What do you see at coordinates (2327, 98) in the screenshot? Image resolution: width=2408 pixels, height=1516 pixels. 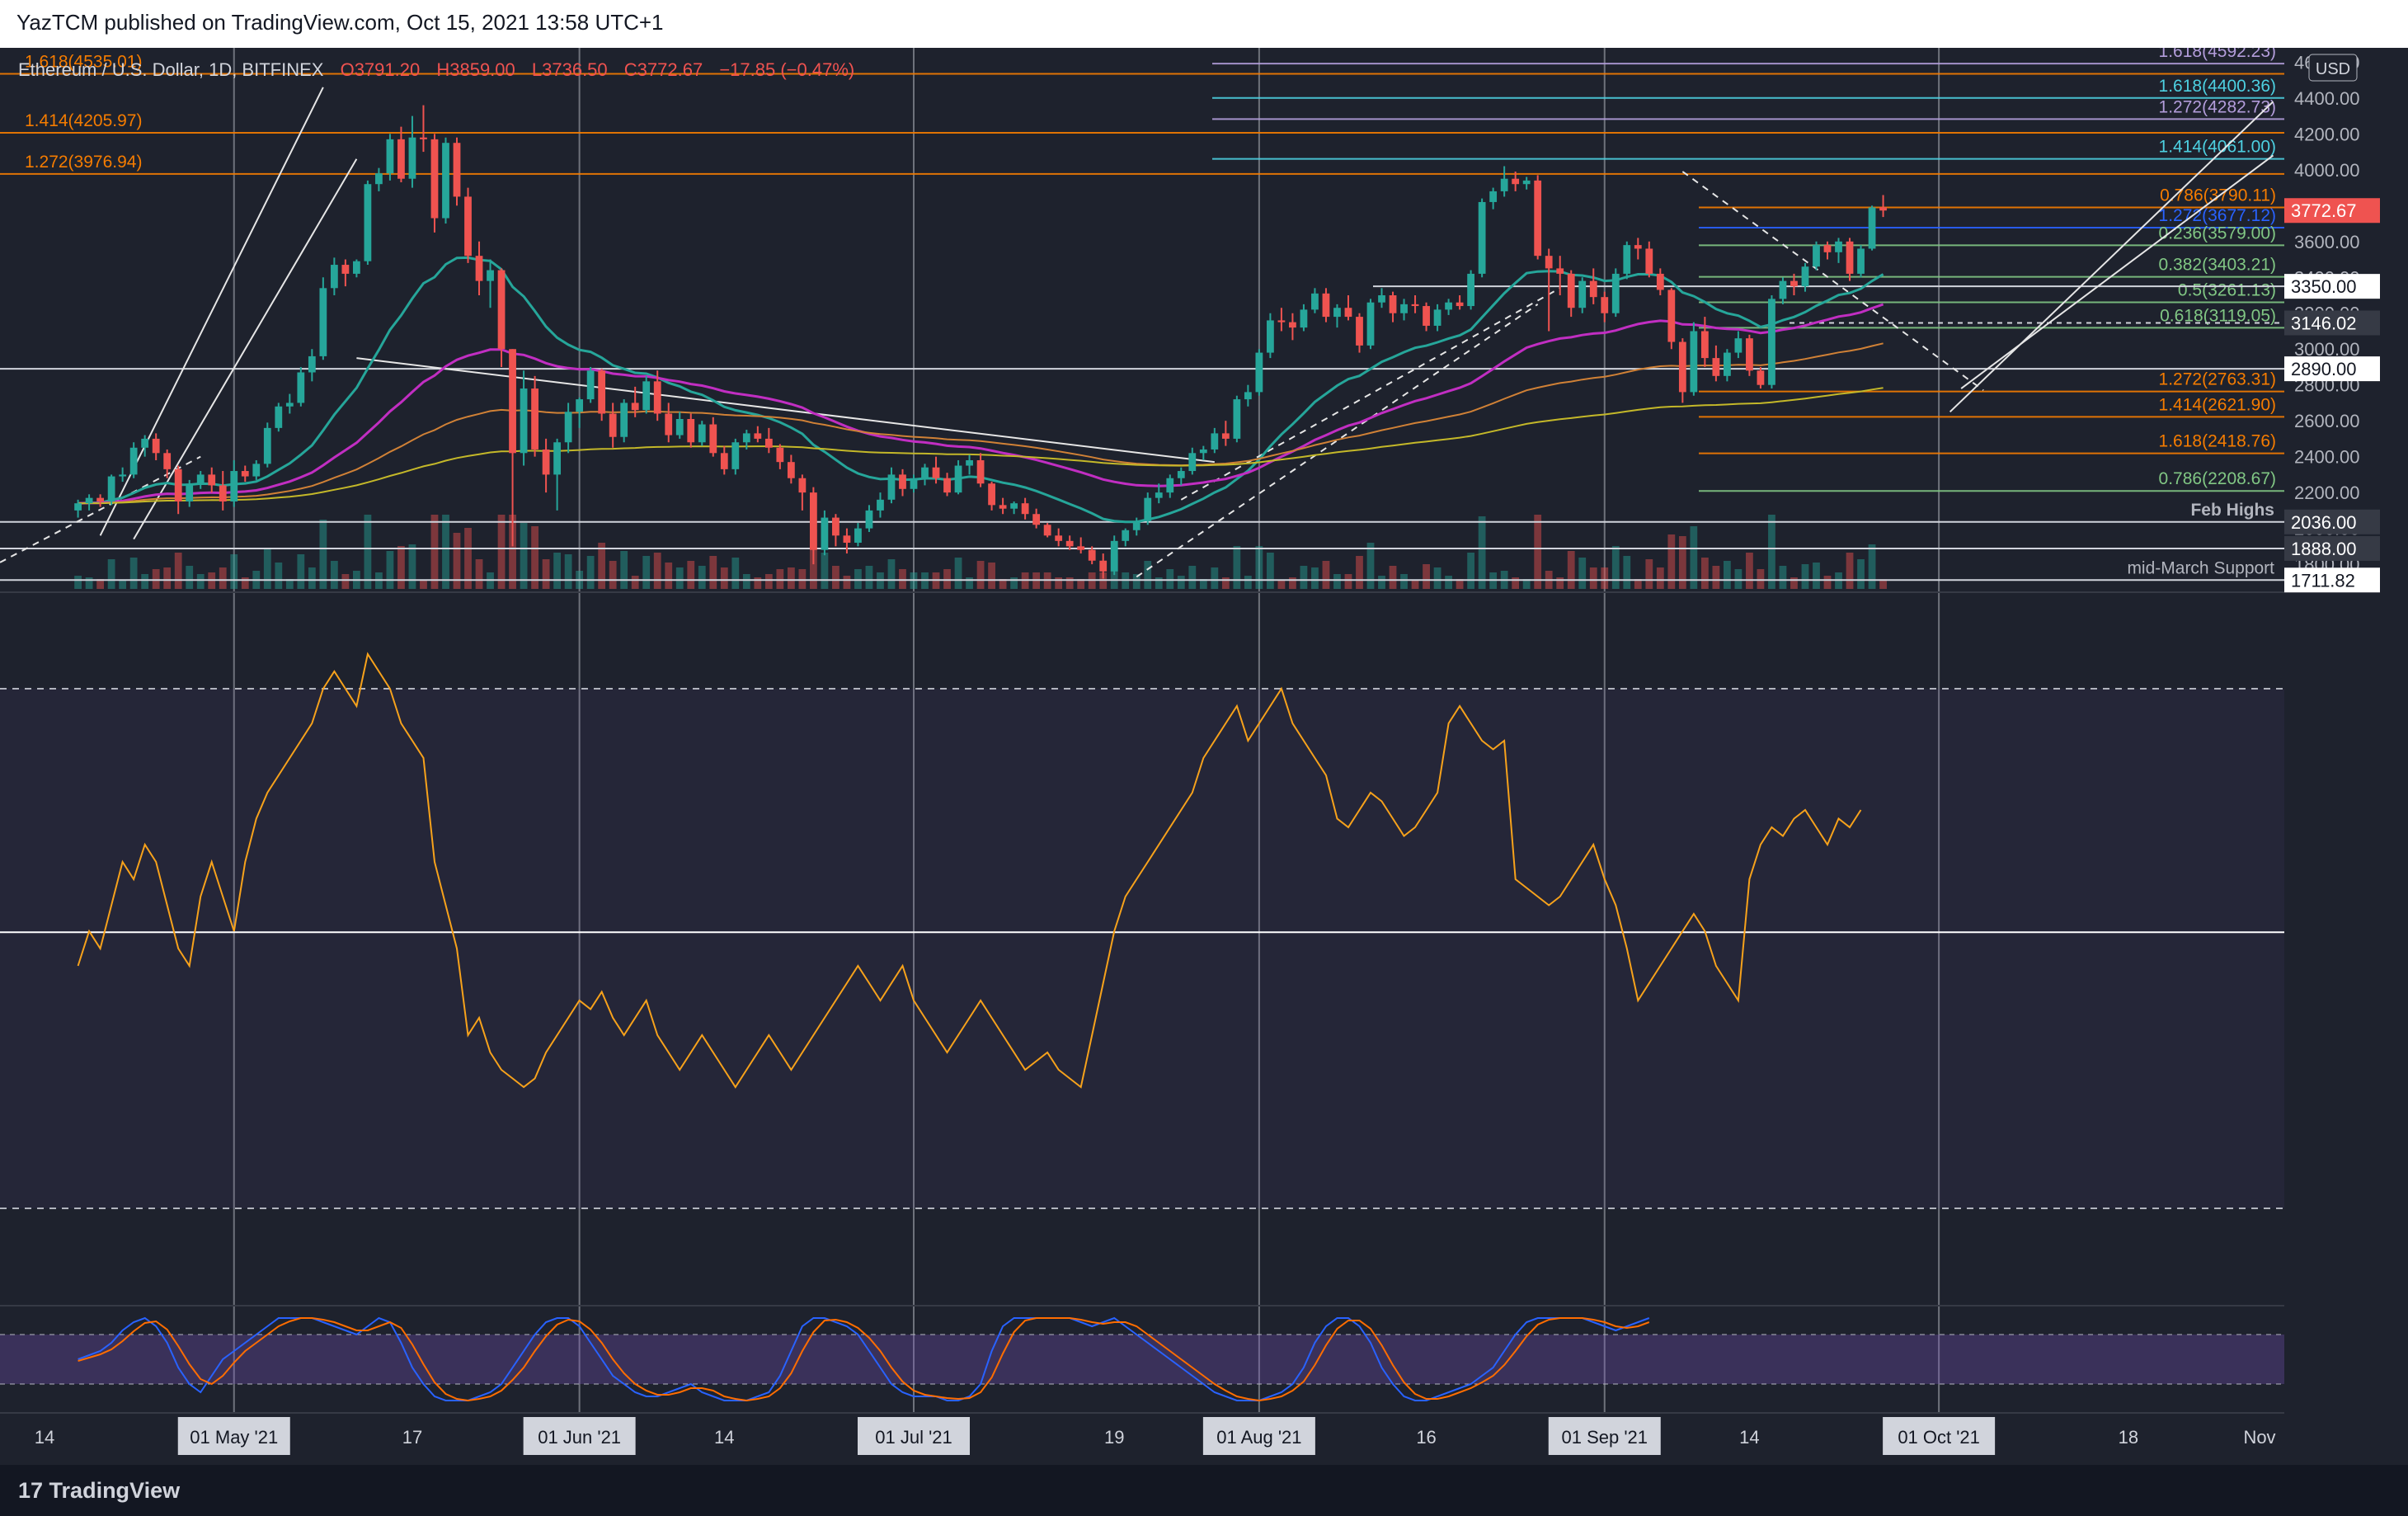 I see `price-tick-label: 4400.00` at bounding box center [2327, 98].